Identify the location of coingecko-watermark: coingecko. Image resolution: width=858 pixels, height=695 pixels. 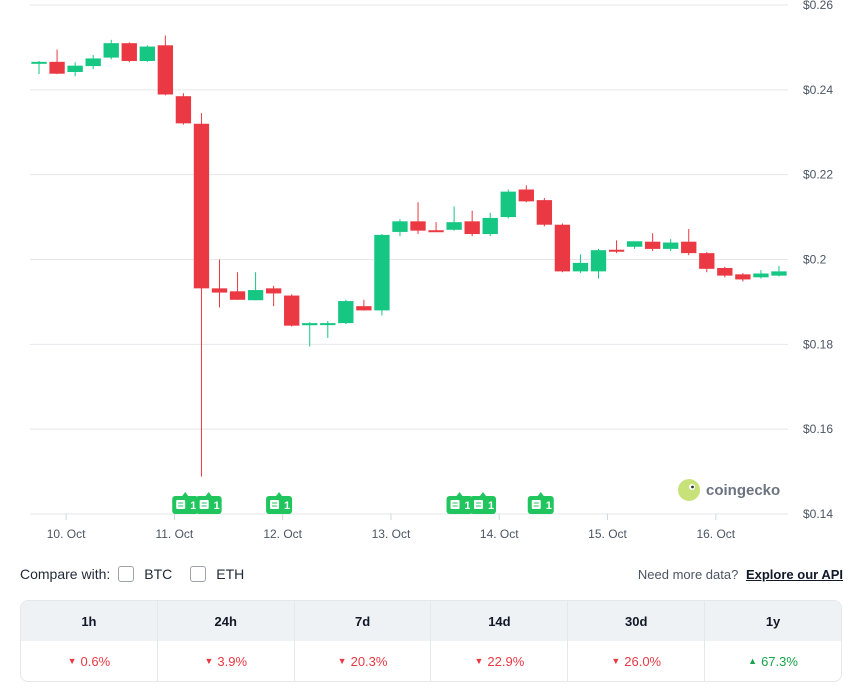
(729, 490).